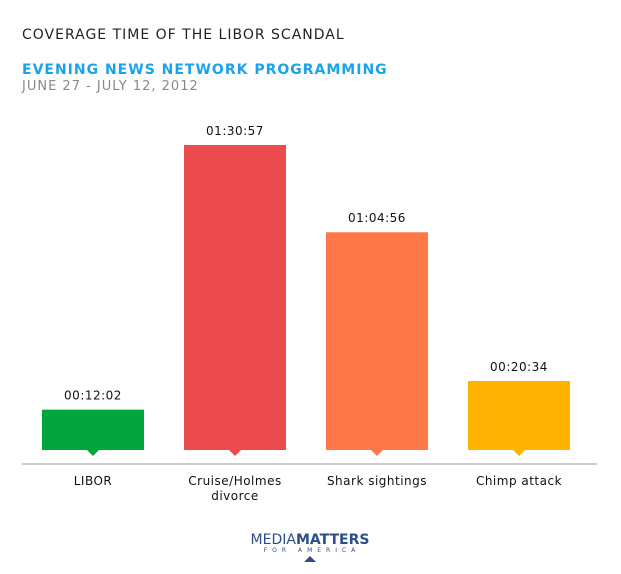 Image resolution: width=621 pixels, height=574 pixels. Describe the element at coordinates (205, 70) in the screenshot. I see `chart-subtitle: EVENING NEWS NETWORK PROGRAMMING` at that location.